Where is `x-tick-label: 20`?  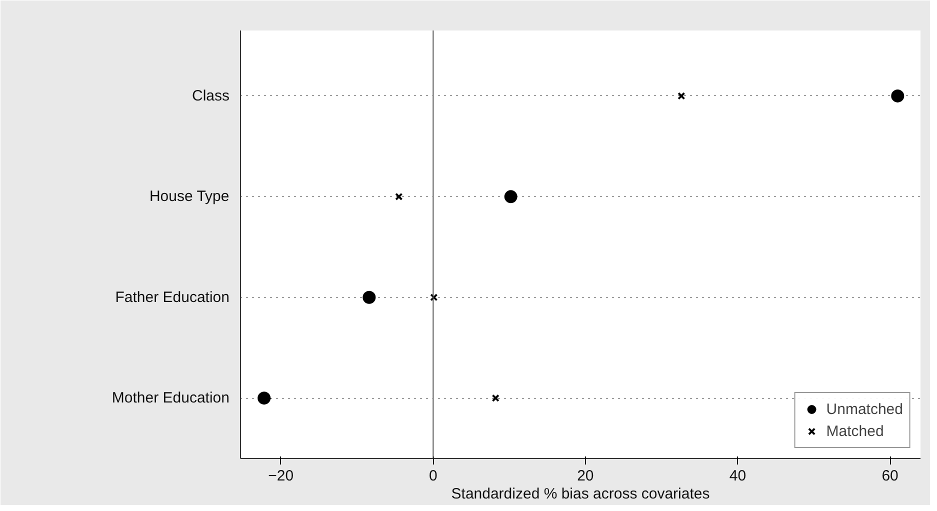
x-tick-label: 20 is located at coordinates (585, 476).